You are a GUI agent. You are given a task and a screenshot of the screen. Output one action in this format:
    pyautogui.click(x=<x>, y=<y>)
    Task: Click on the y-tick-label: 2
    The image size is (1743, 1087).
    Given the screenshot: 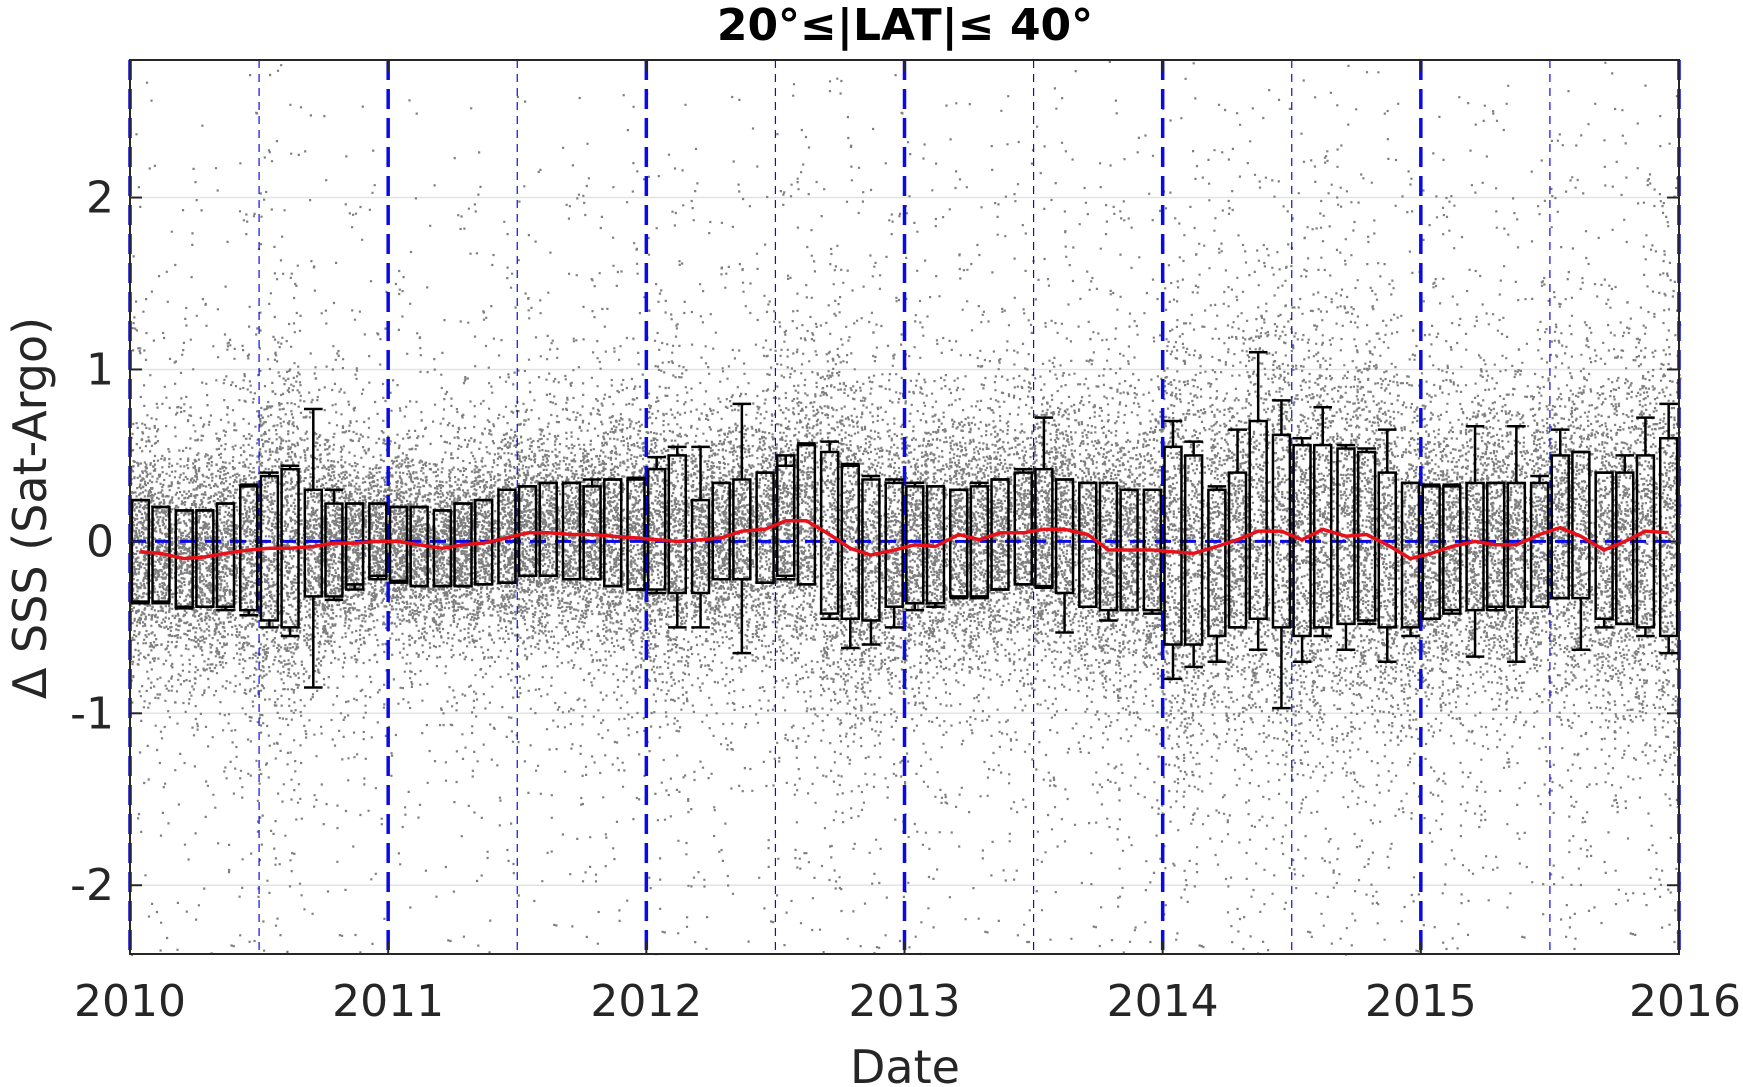 What is the action you would take?
    pyautogui.click(x=100, y=198)
    